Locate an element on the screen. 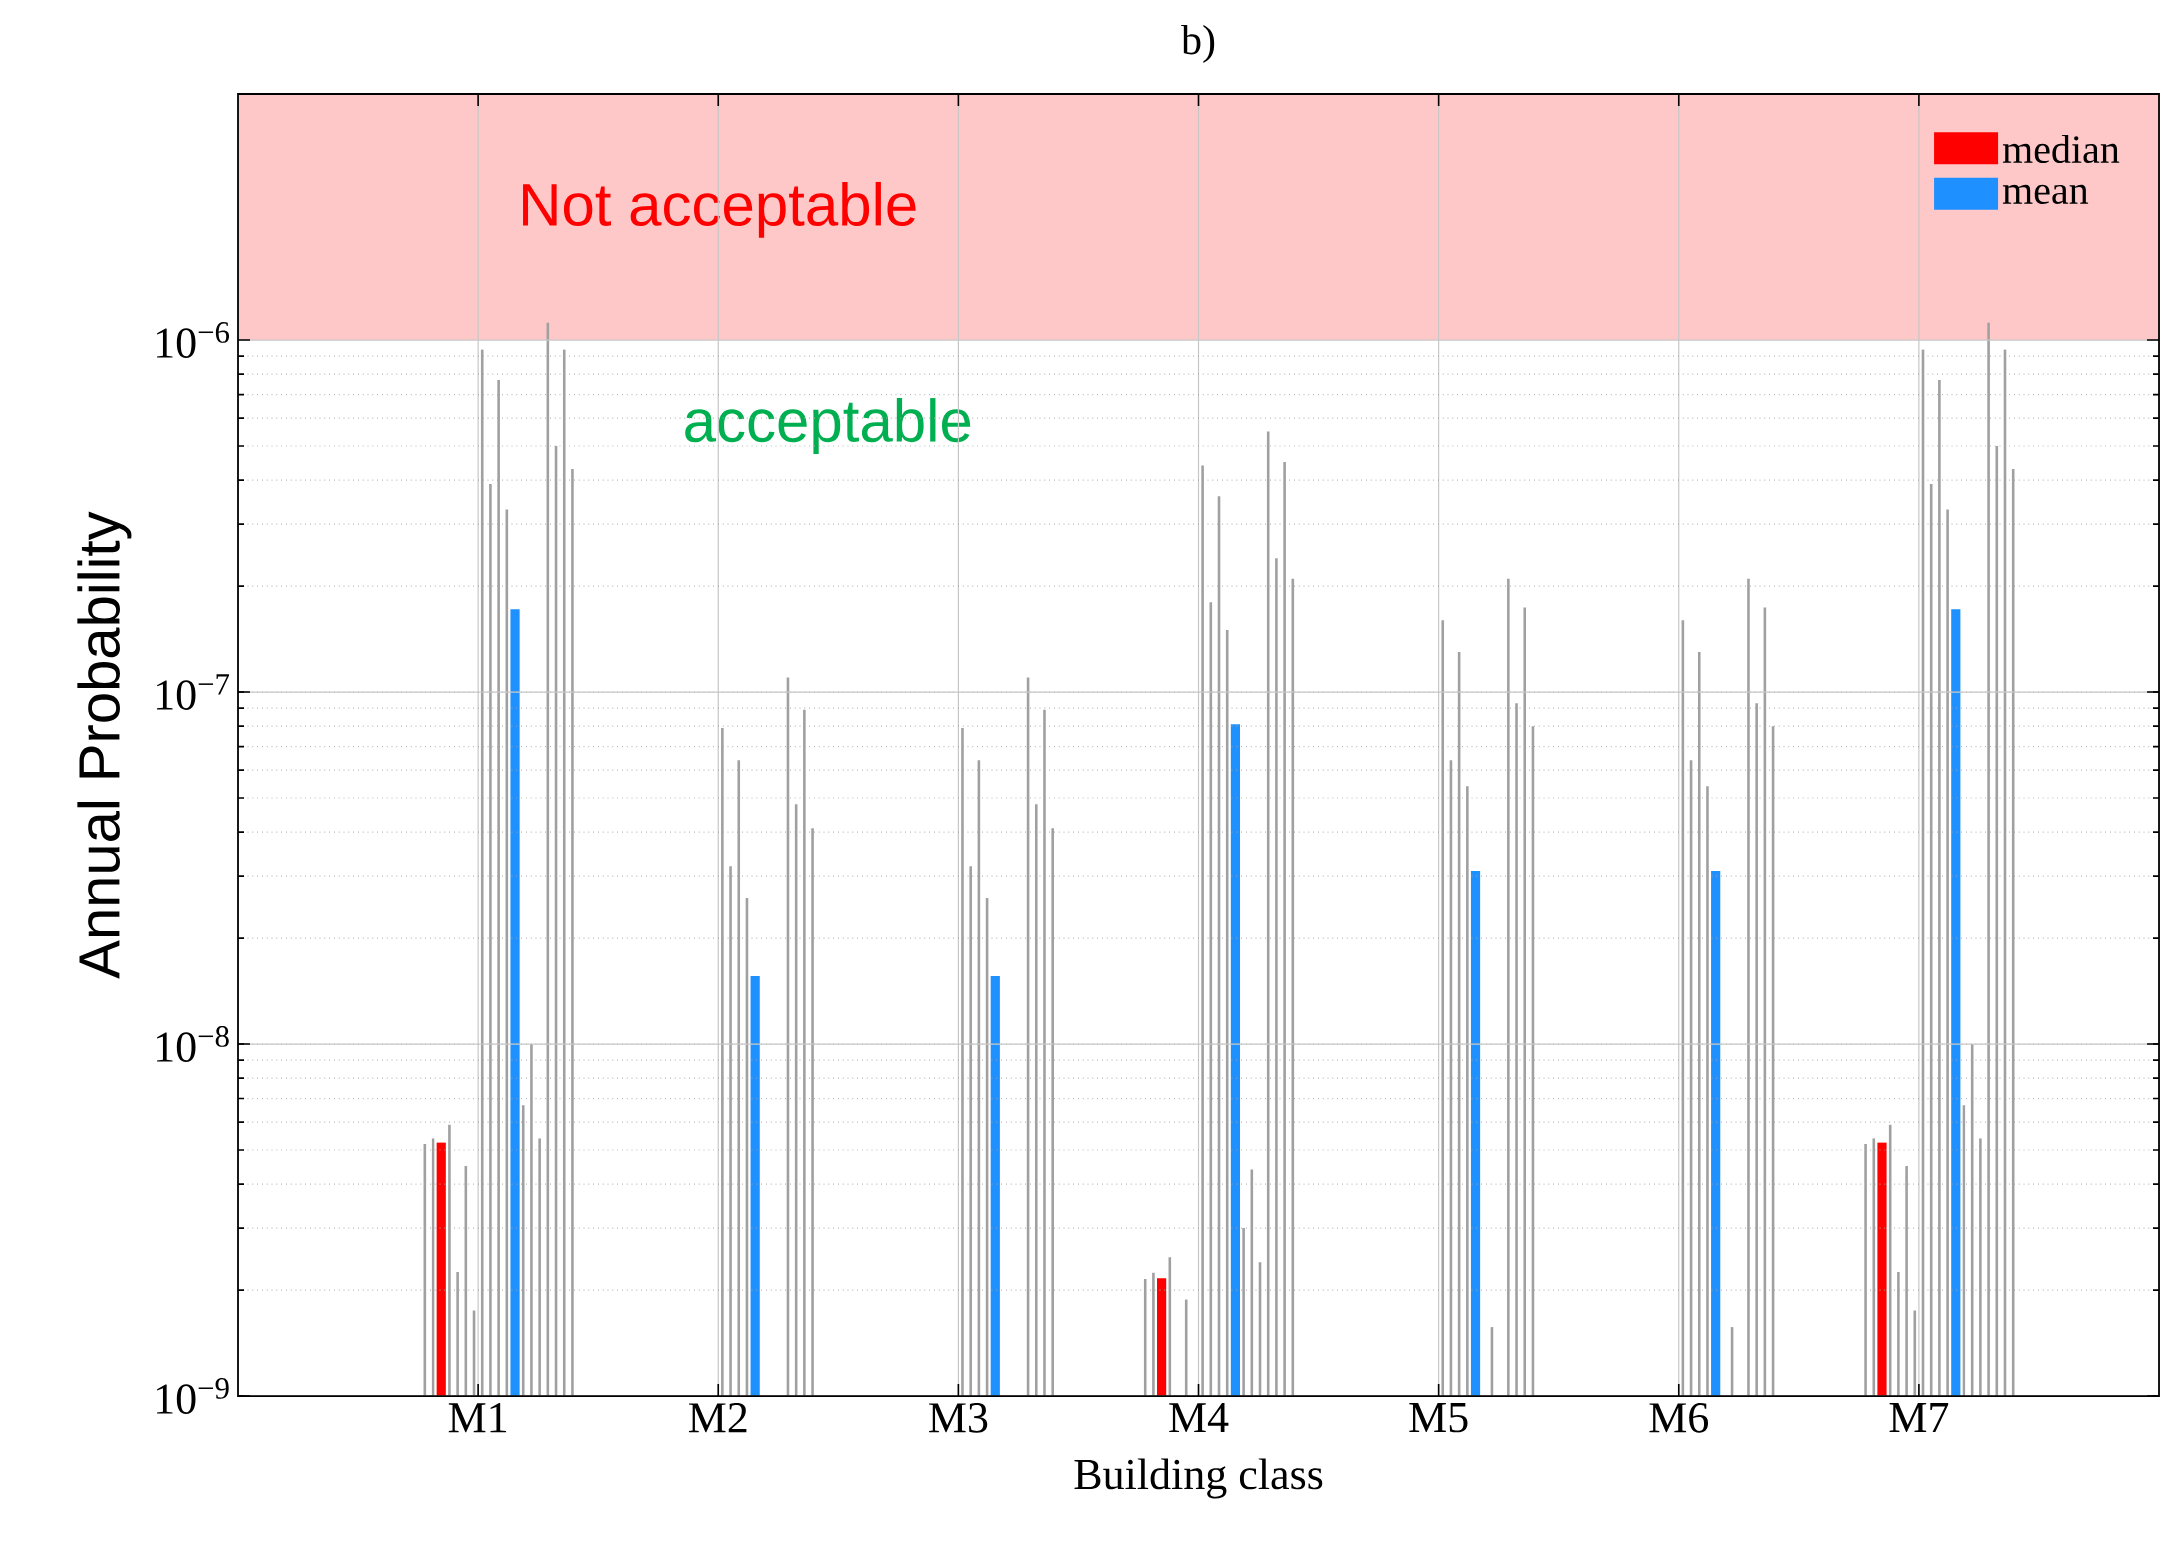  x-tick-label: M4 is located at coordinates (1199, 1418).